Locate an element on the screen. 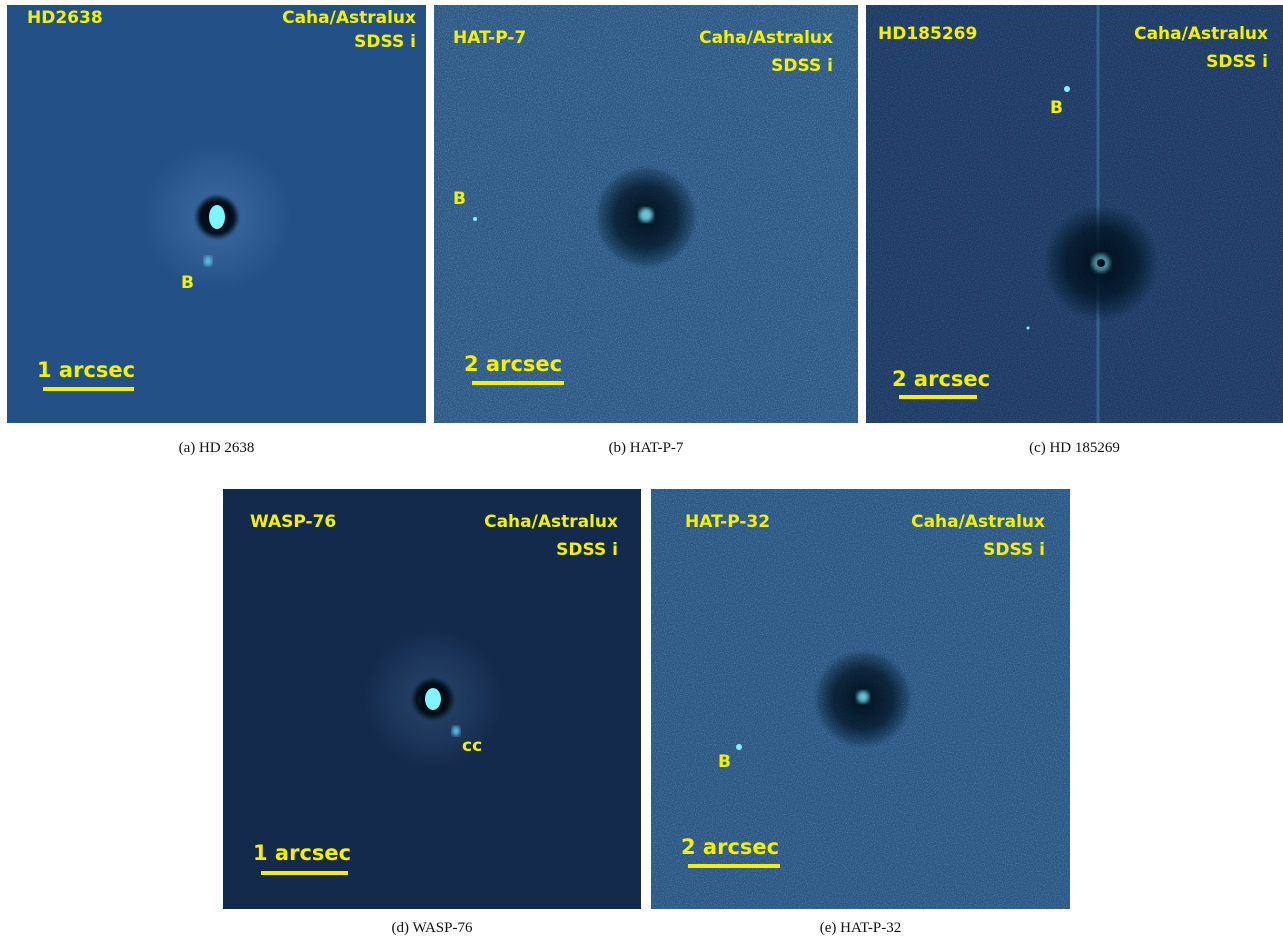 The width and height of the screenshot is (1283, 940). companion-label: cc is located at coordinates (472, 746).